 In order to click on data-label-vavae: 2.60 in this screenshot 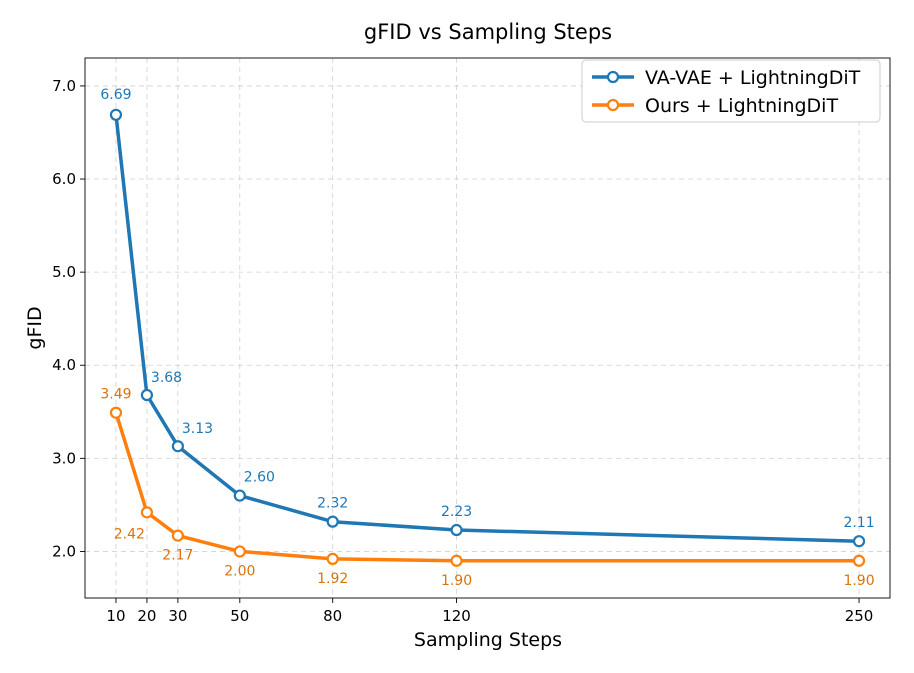, I will do `click(259, 478)`.